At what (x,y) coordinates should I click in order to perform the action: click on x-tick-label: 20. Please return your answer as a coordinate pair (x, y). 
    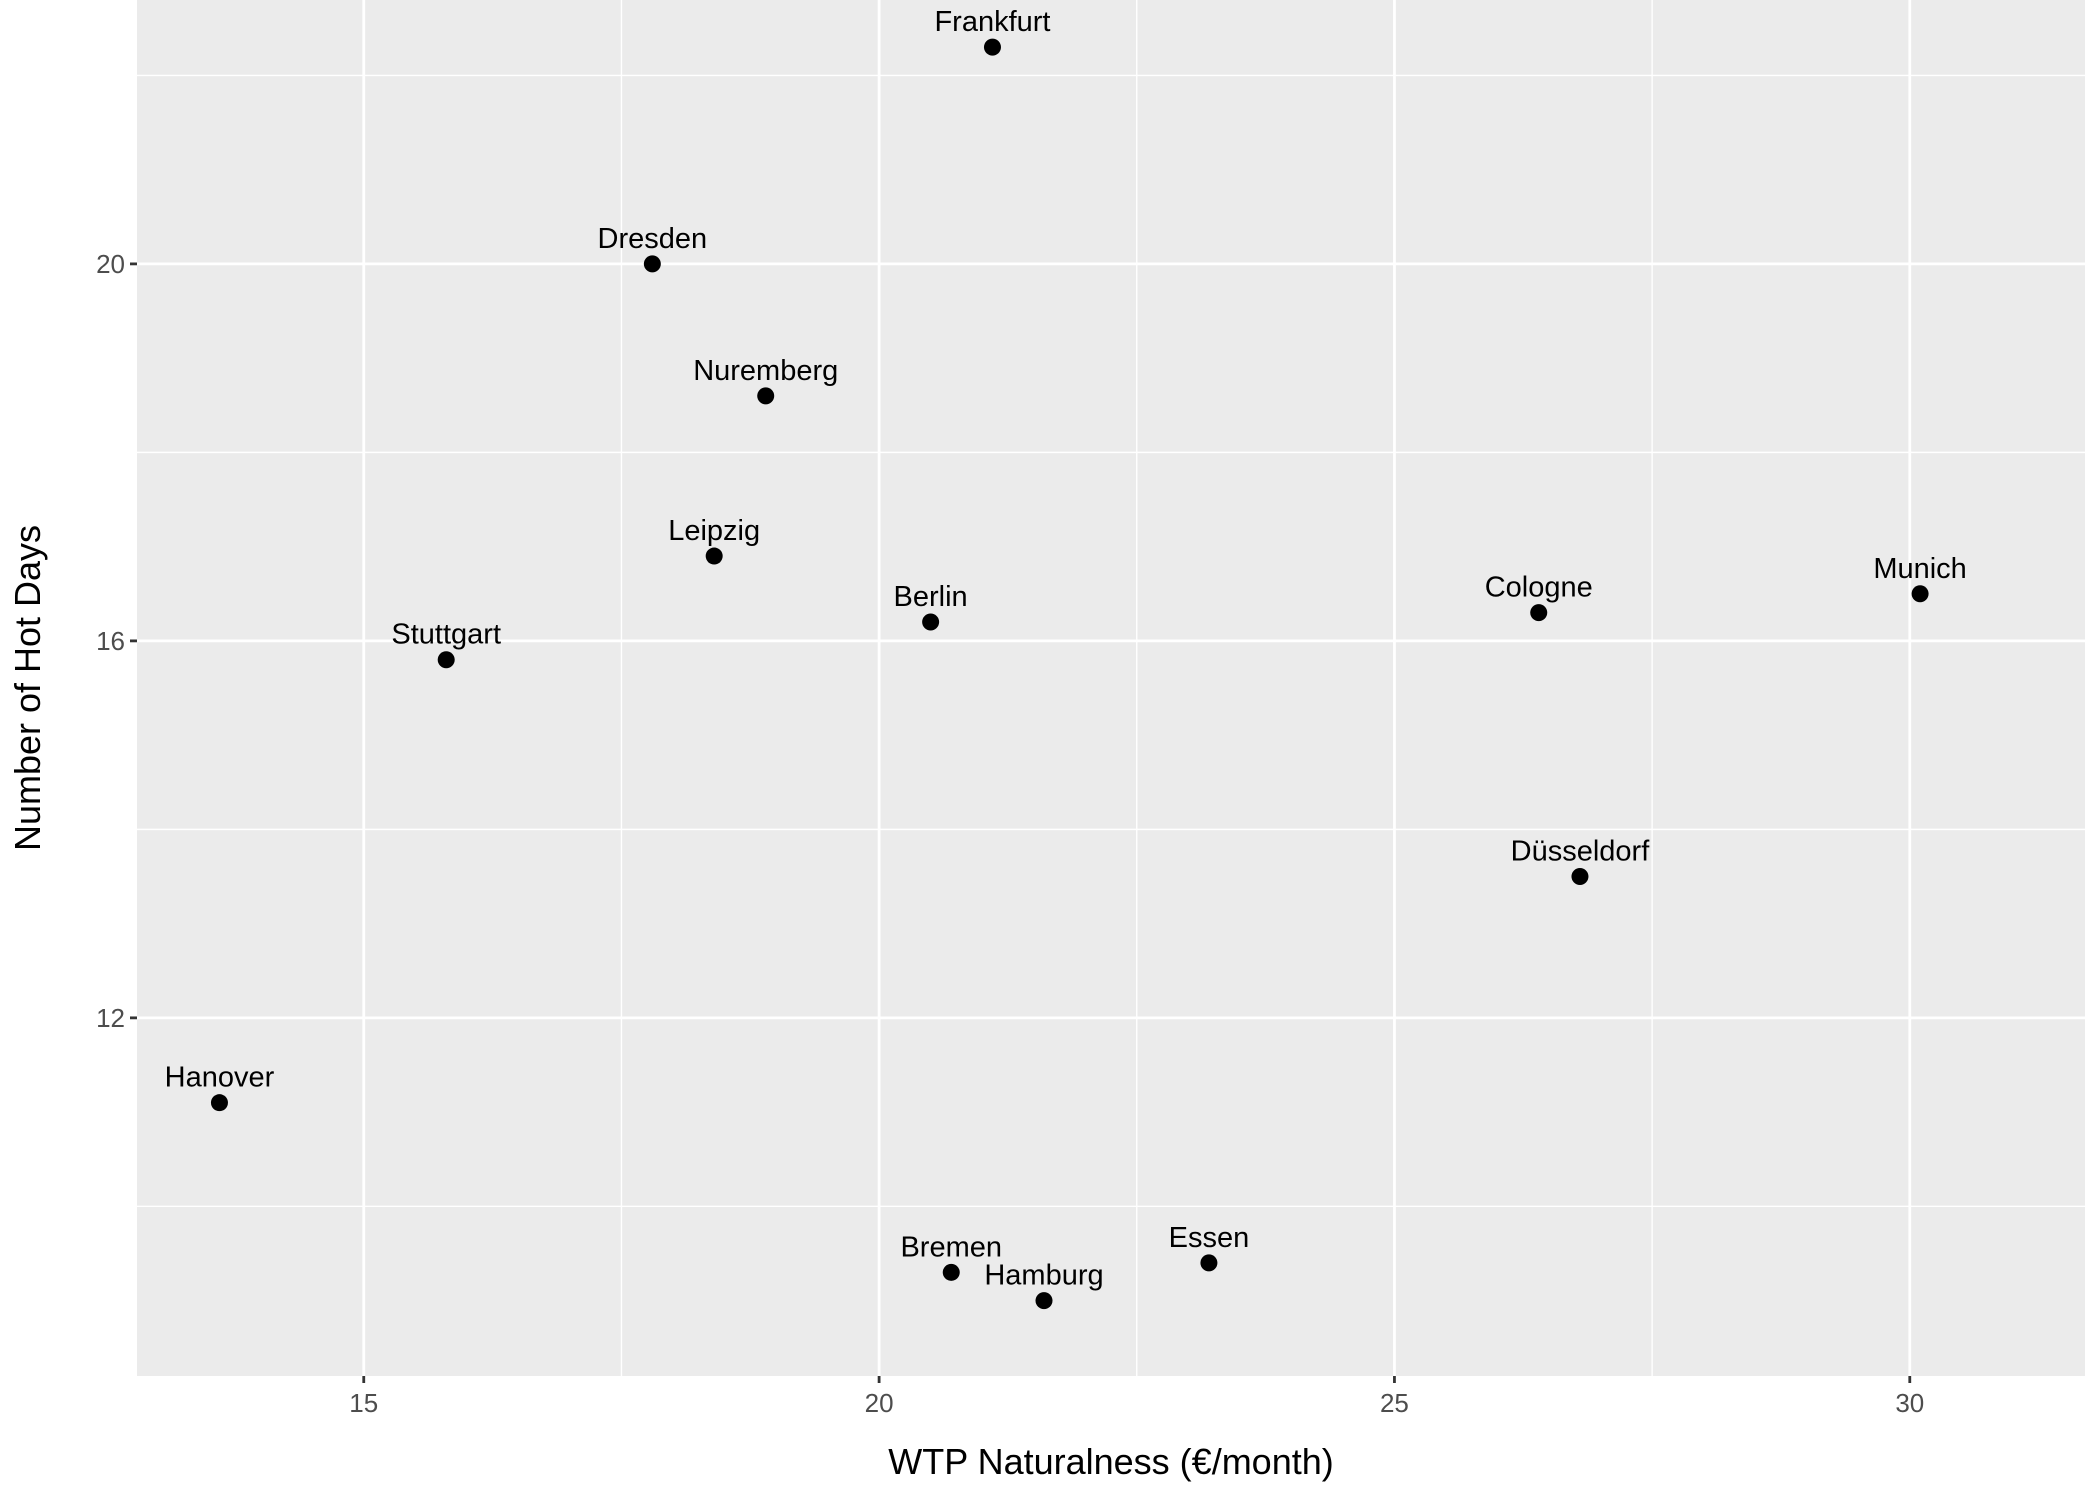
    Looking at the image, I should click on (879, 1403).